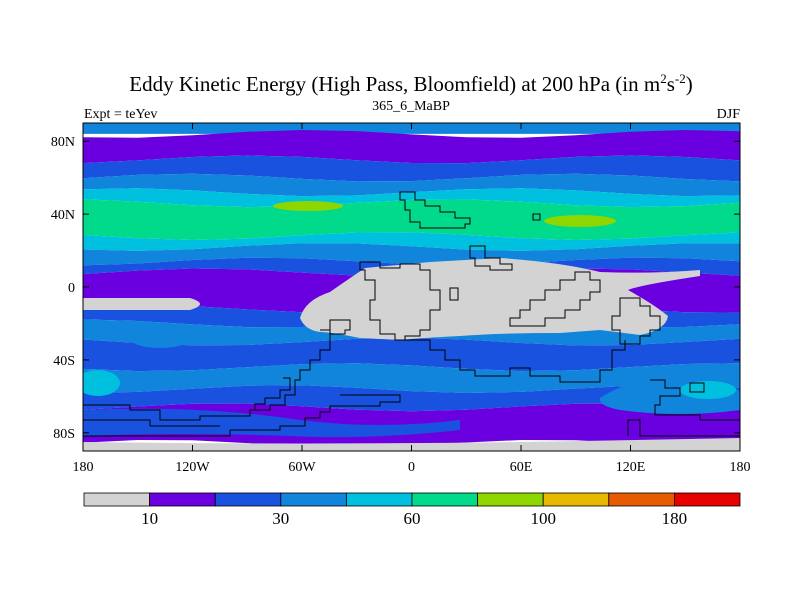  I want to click on y-tick-label: 40S, so click(64, 361).